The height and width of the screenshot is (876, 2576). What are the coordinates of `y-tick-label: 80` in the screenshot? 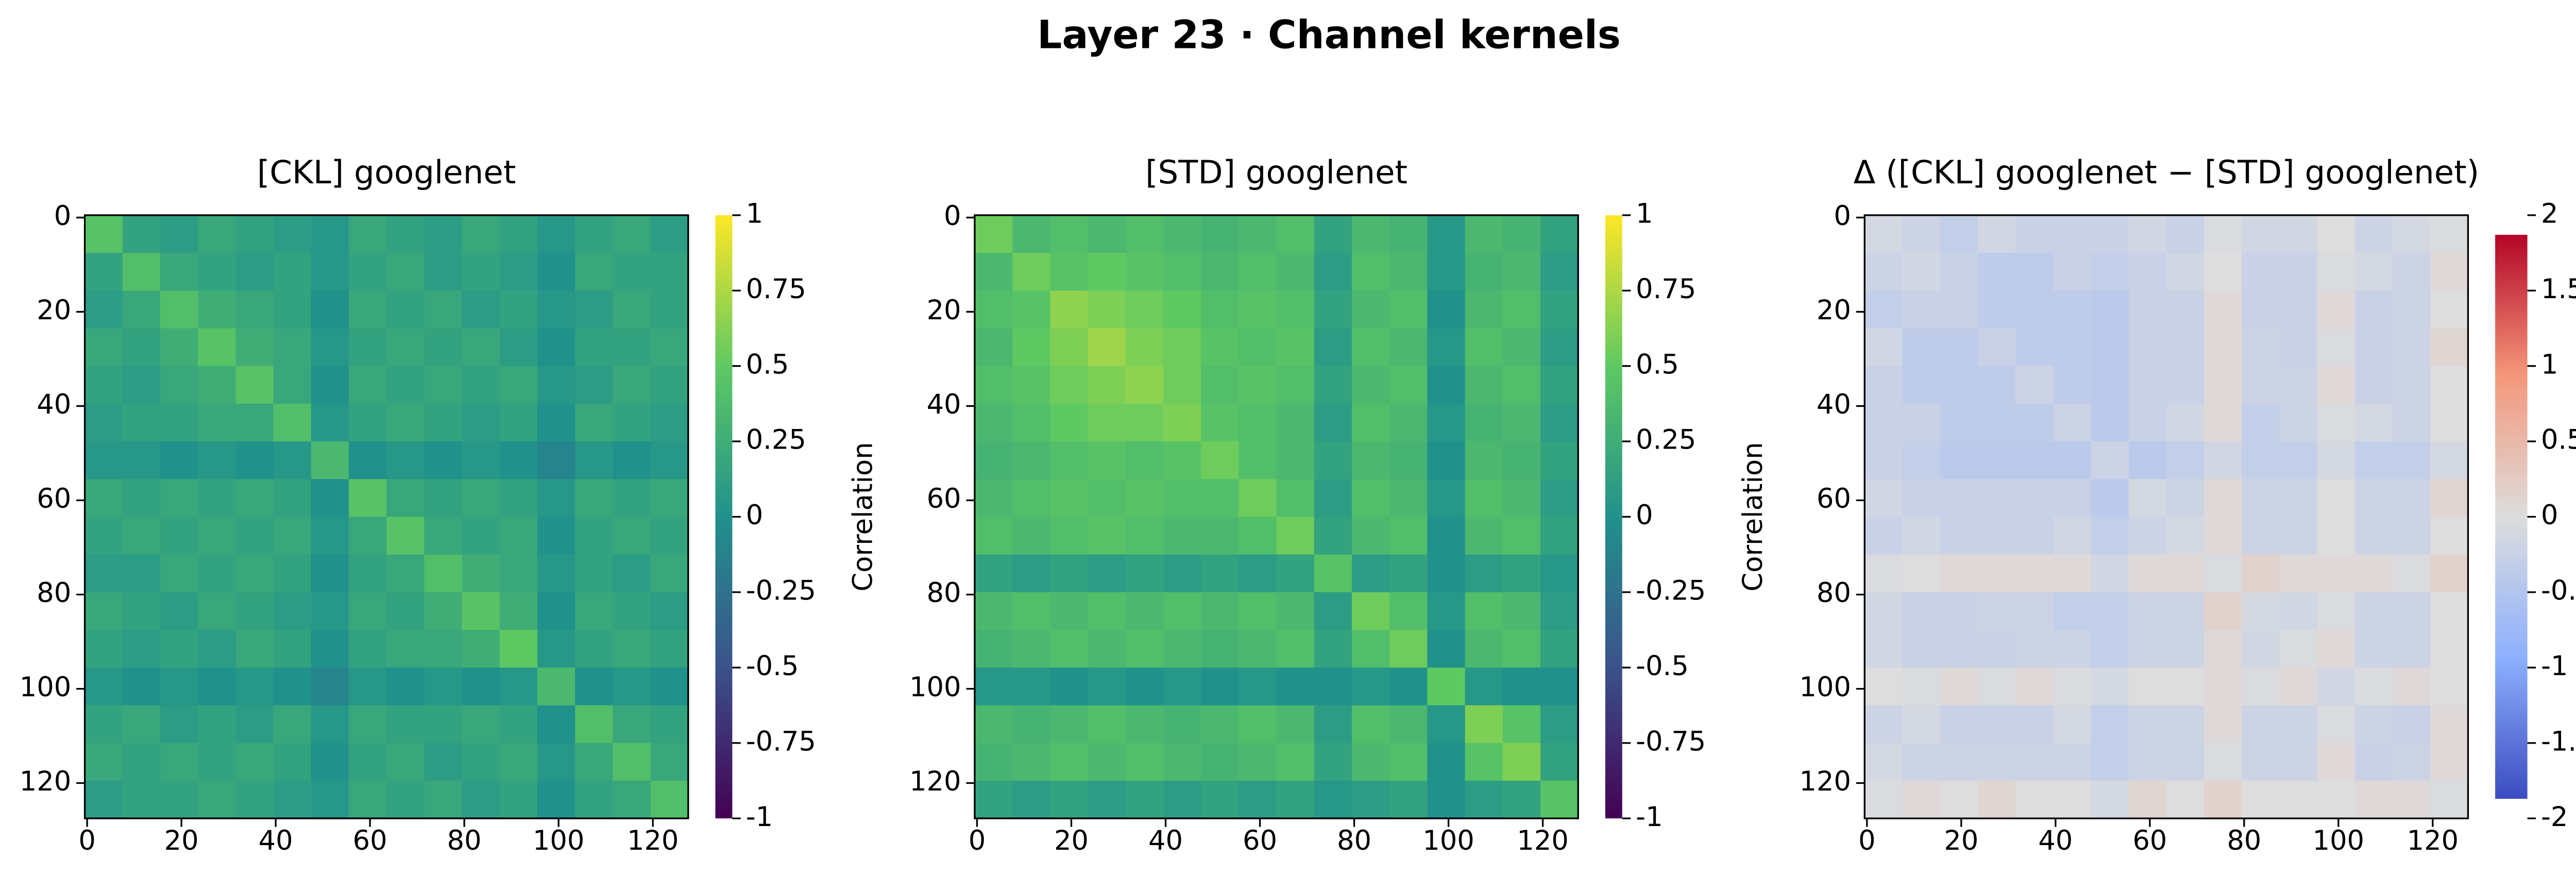 It's located at (944, 593).